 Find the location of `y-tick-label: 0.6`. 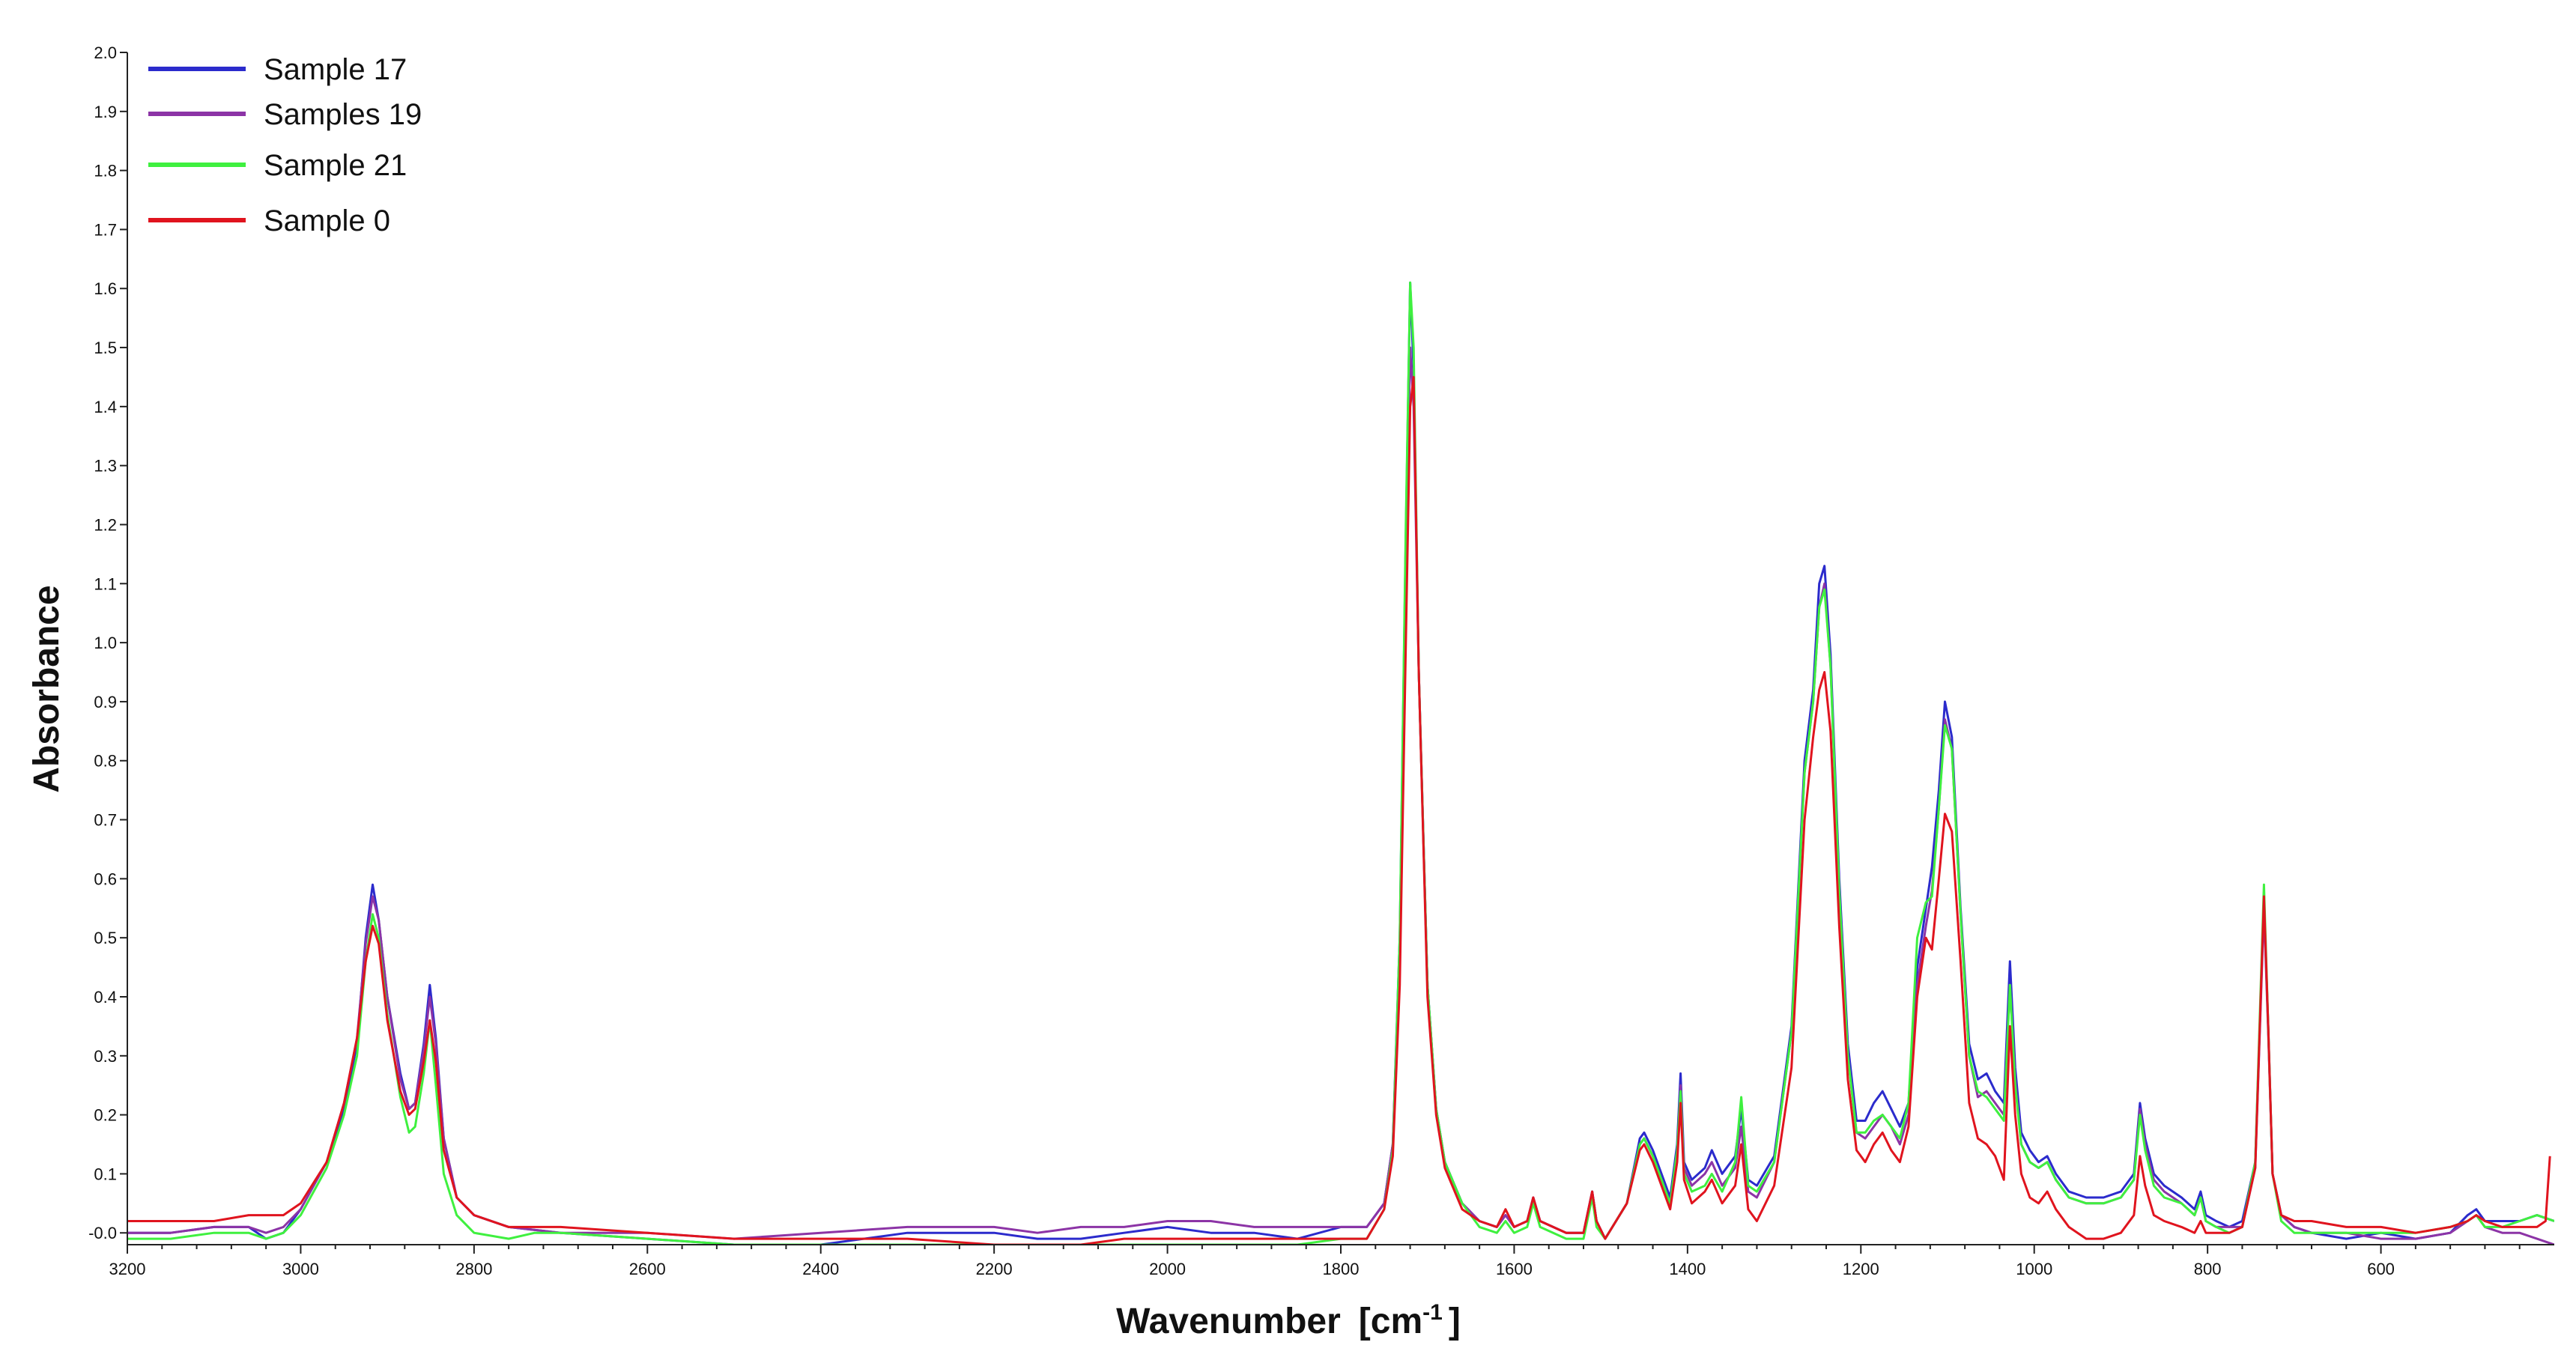

y-tick-label: 0.6 is located at coordinates (105, 878).